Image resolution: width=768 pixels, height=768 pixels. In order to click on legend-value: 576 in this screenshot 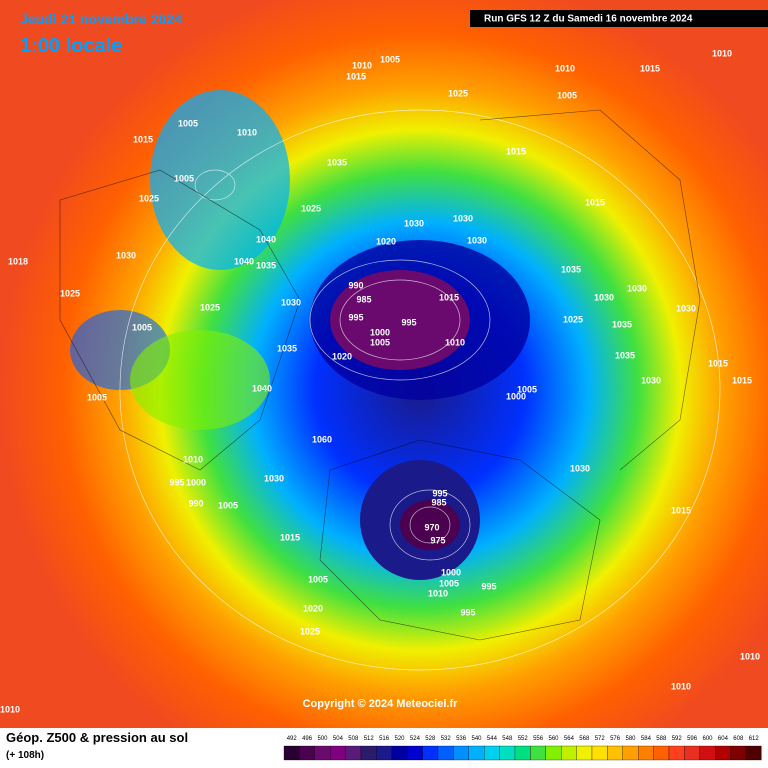, I will do `click(615, 739)`.